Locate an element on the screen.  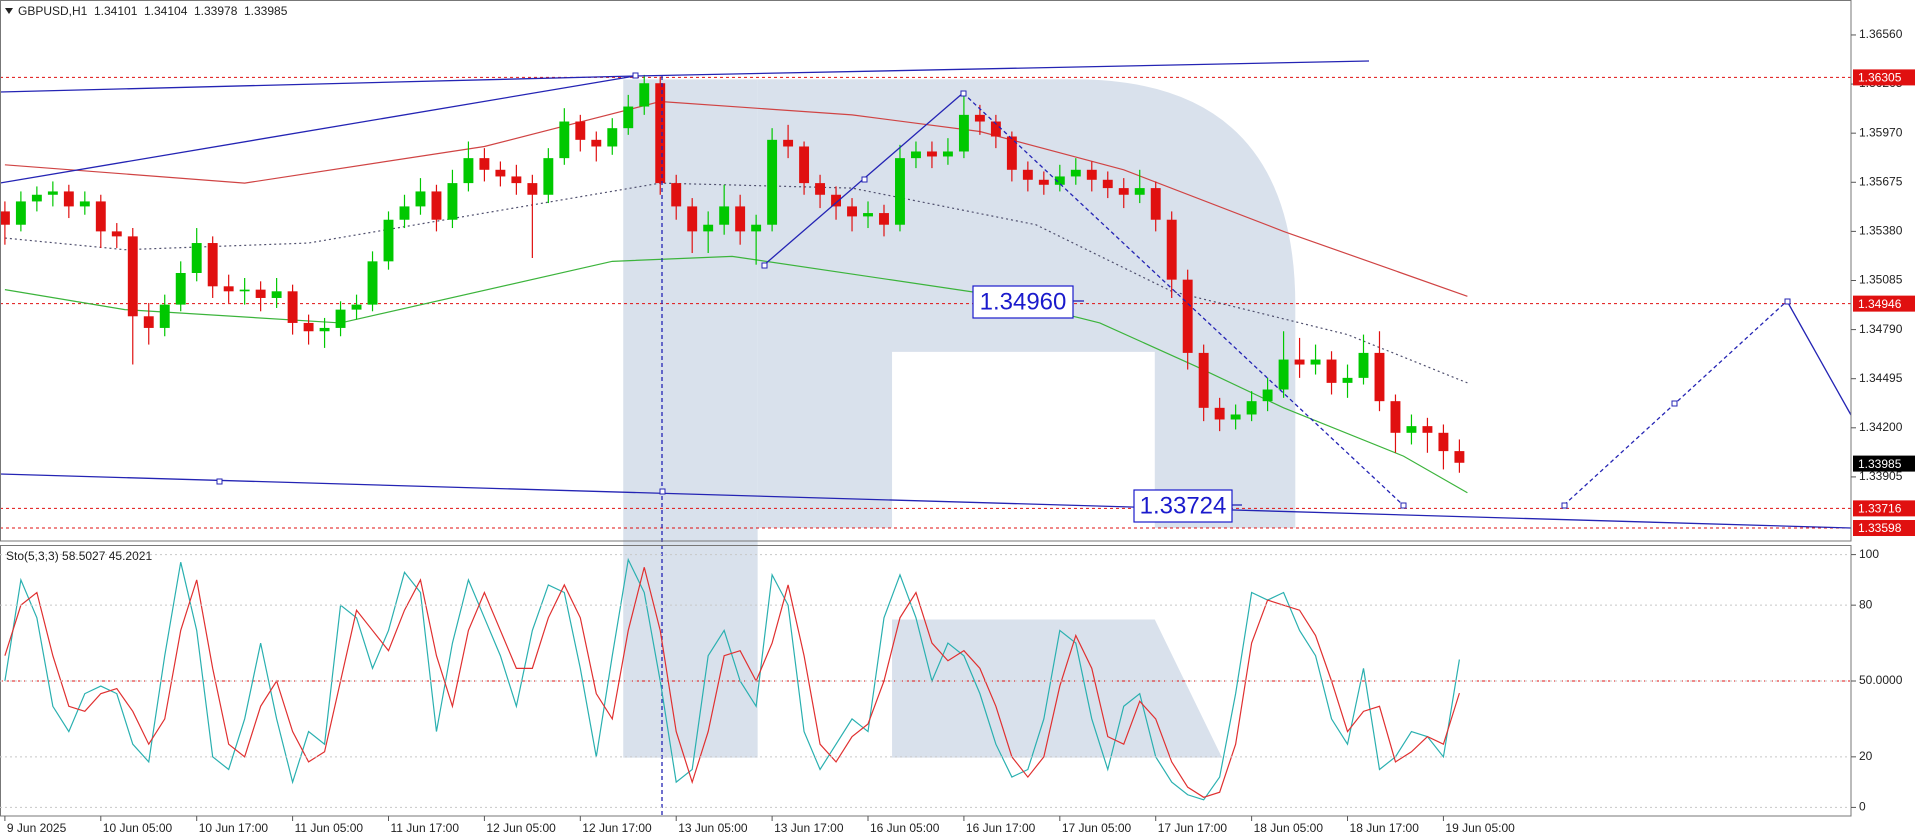
x-tick-label: 13 Jun 05:00 is located at coordinates (713, 828).